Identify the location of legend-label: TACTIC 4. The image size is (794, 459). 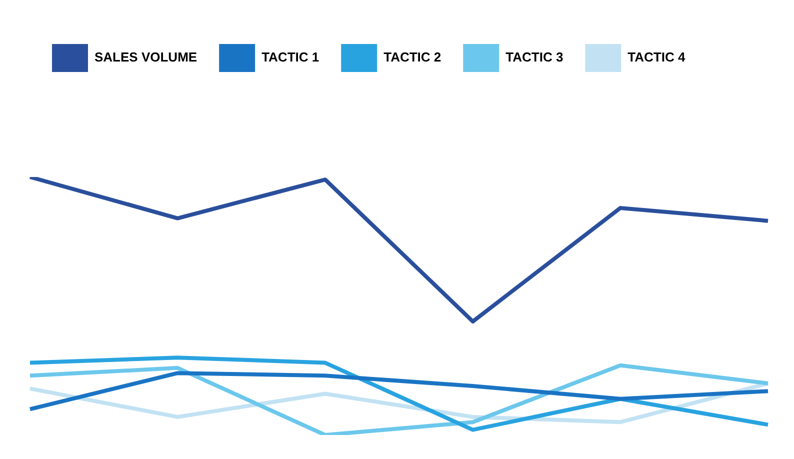
(657, 57).